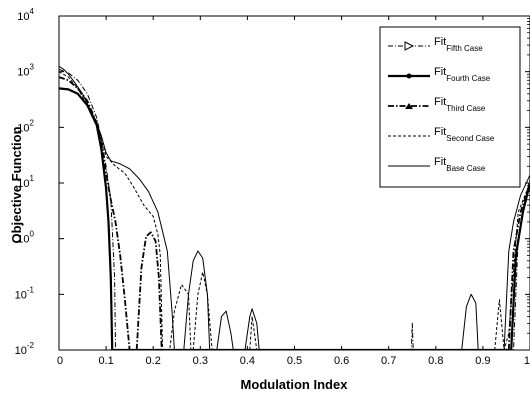 Image resolution: width=530 pixels, height=394 pixels. I want to click on y-axis-label: Objective Function, so click(16, 184).